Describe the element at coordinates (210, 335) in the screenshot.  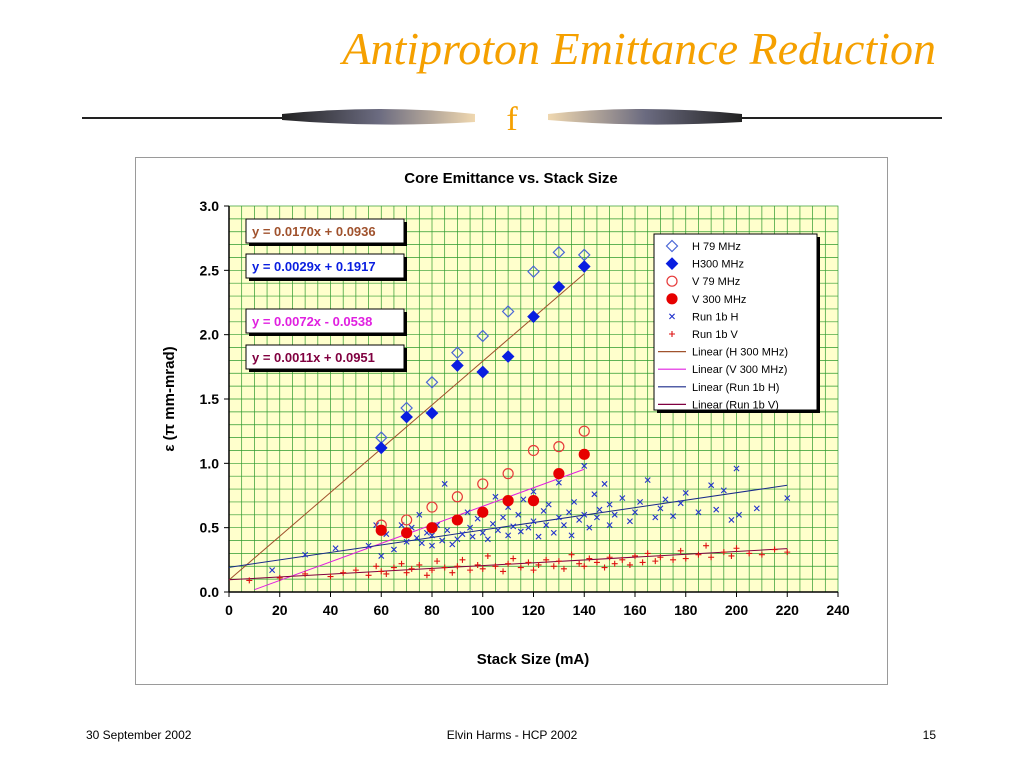
I see `y-tick-label: 2.0` at that location.